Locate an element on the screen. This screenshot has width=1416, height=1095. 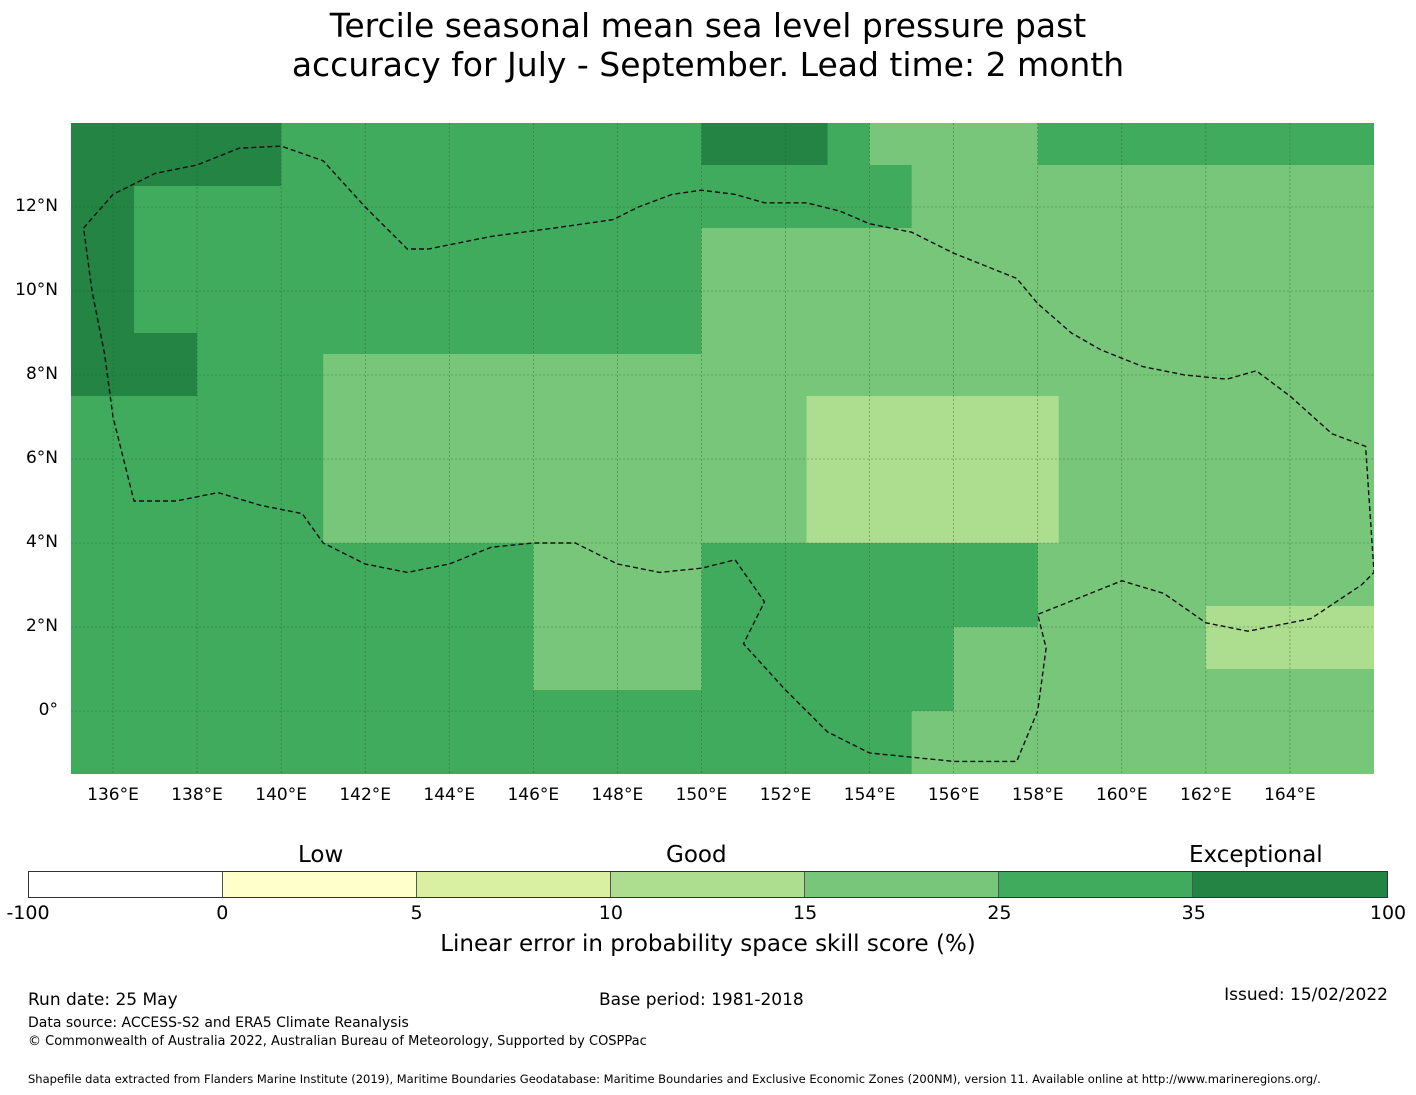
skill-region-high-south is located at coordinates (859, 669).